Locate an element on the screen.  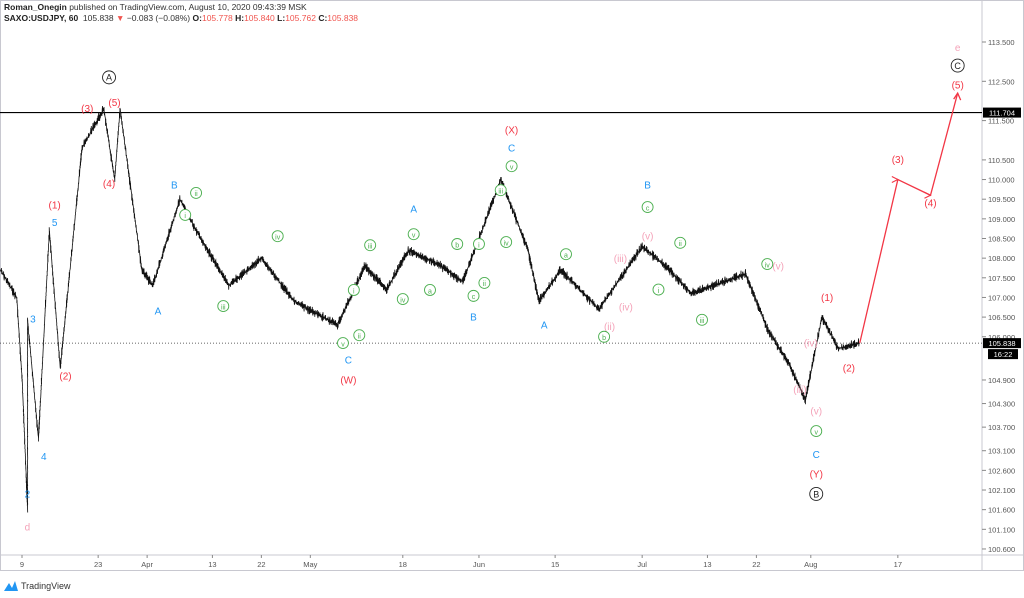
wave-label: a is located at coordinates (430, 291).